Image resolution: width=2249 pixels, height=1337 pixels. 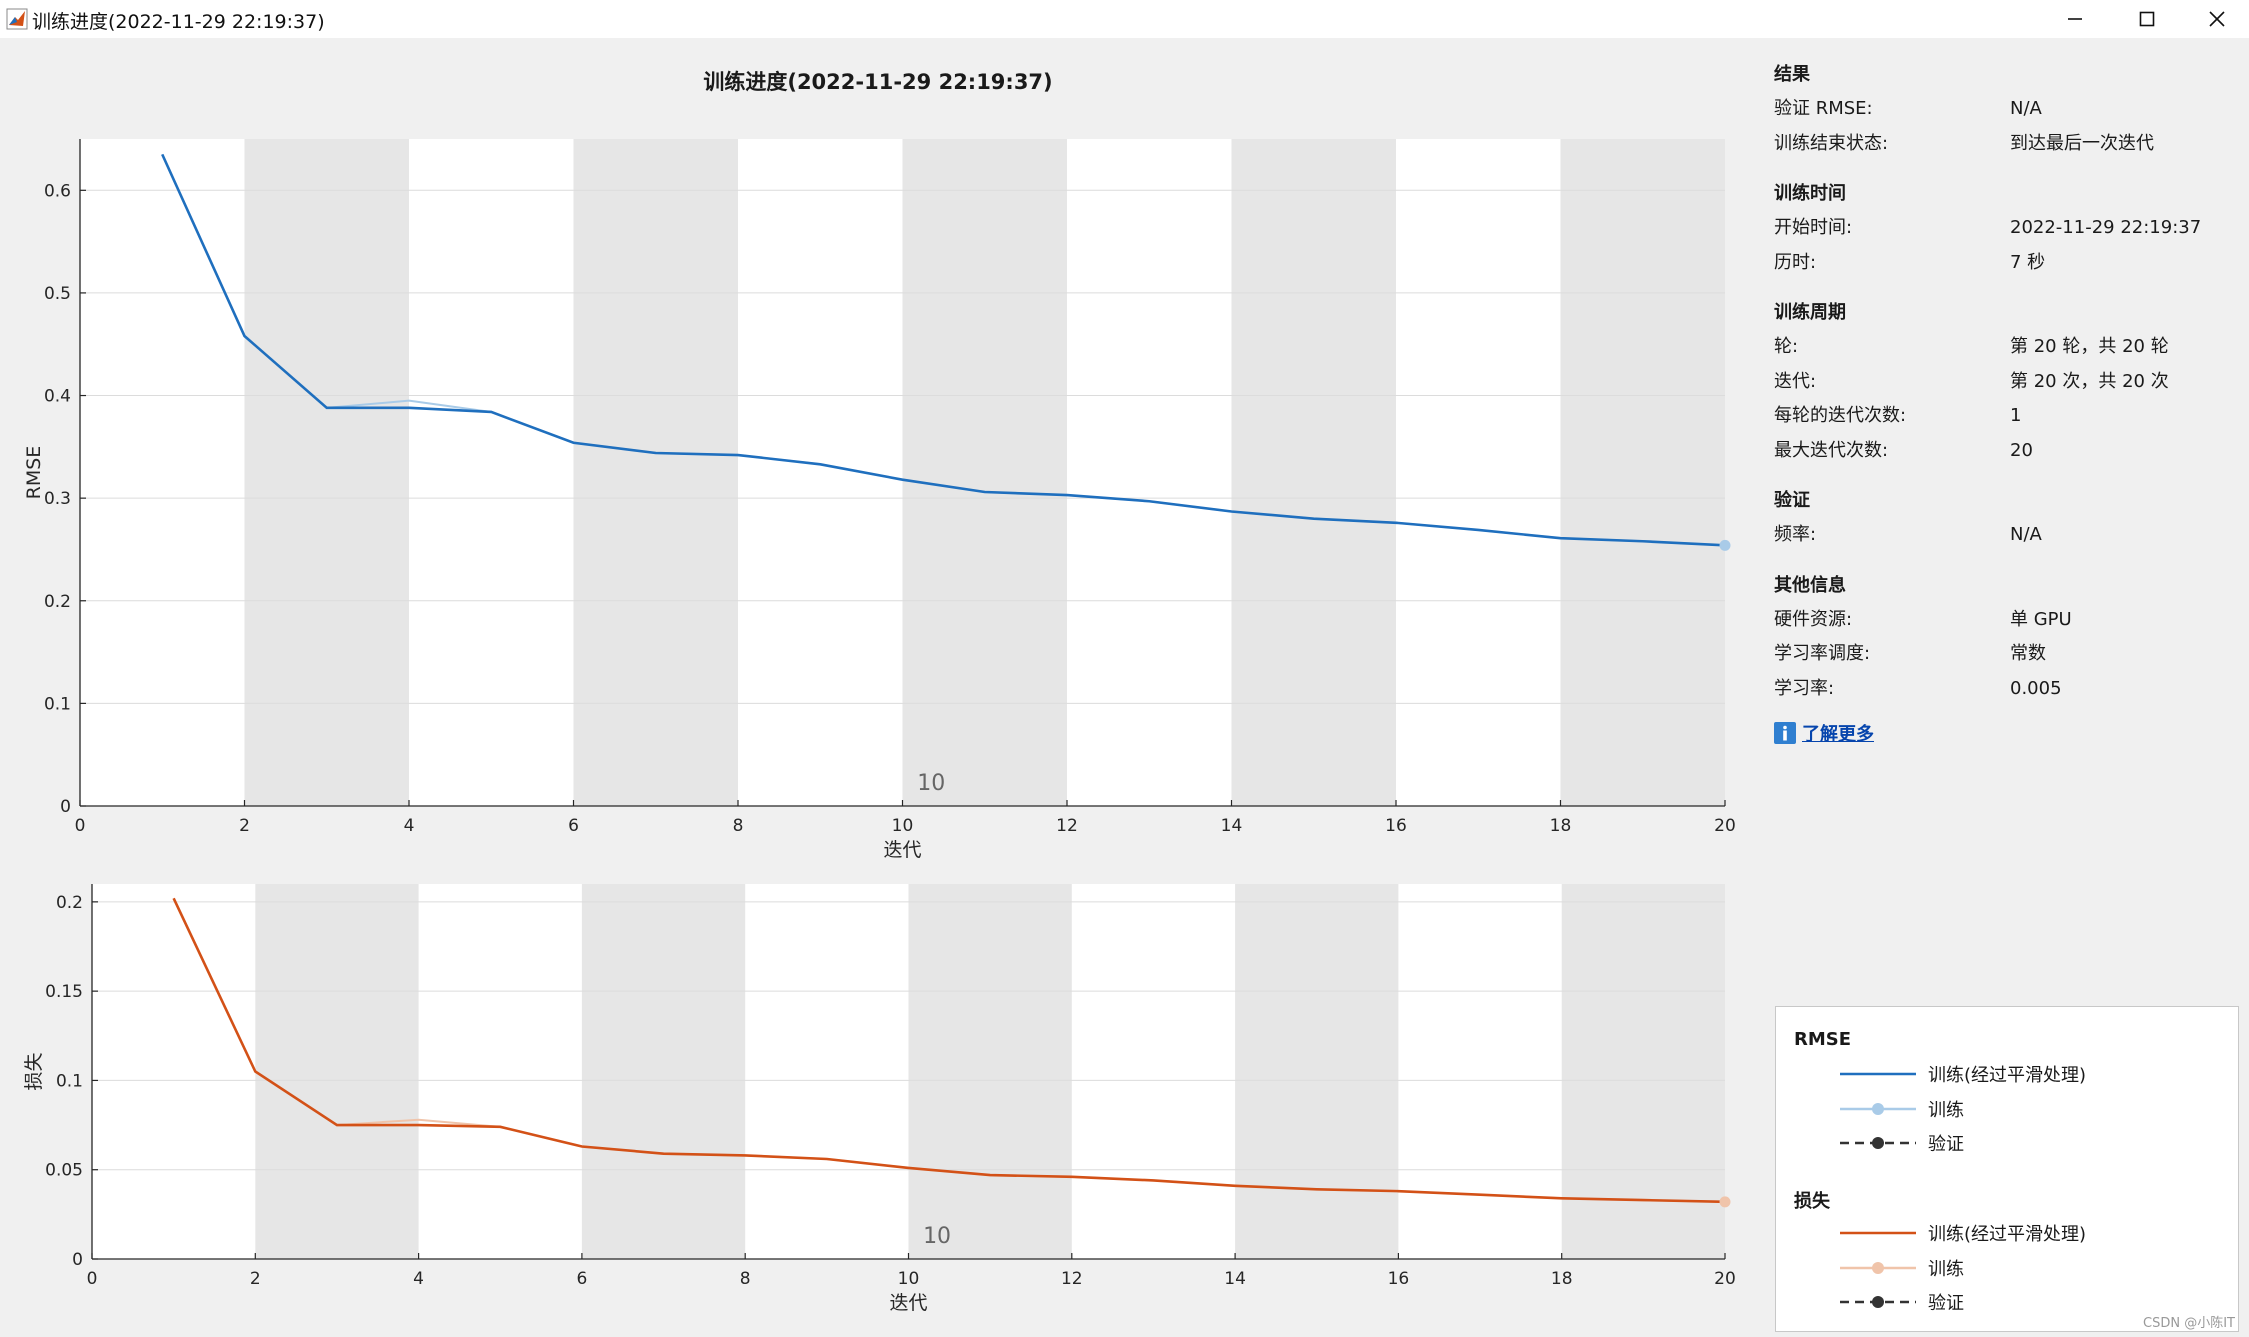 I want to click on val-rmse-value: N/A, so click(x=2026, y=108).